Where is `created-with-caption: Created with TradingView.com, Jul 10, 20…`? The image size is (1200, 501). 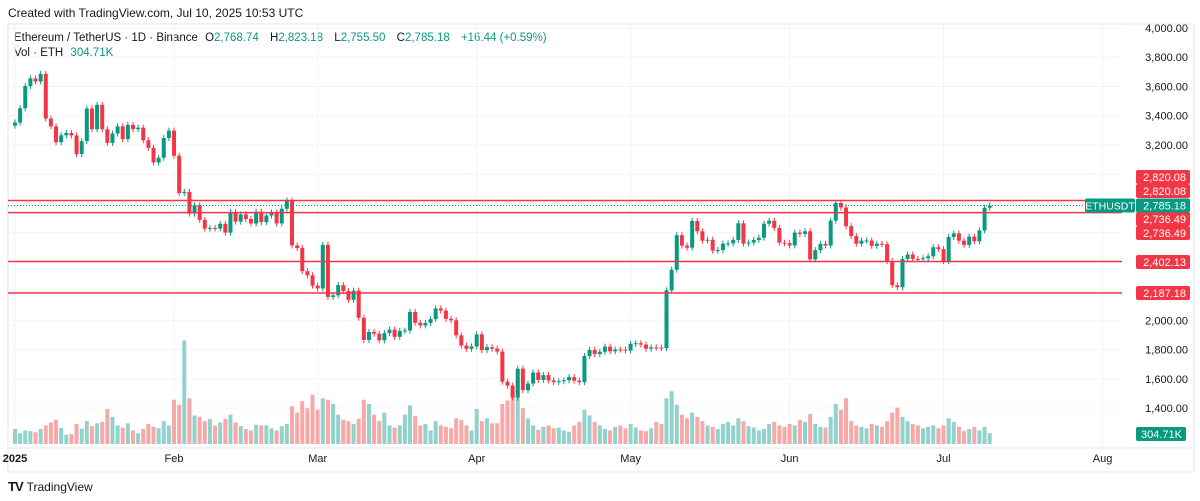 created-with-caption: Created with TradingView.com, Jul 10, 20… is located at coordinates (156, 13).